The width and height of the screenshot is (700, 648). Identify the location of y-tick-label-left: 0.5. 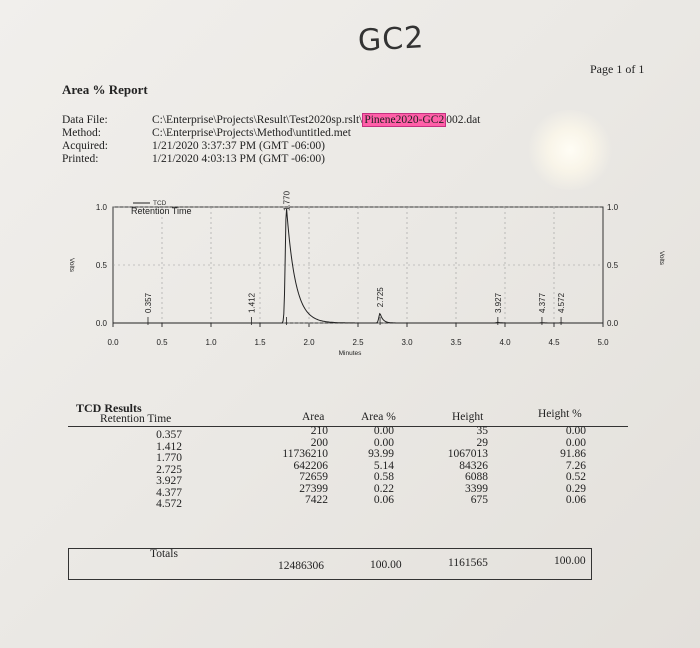
(102, 265).